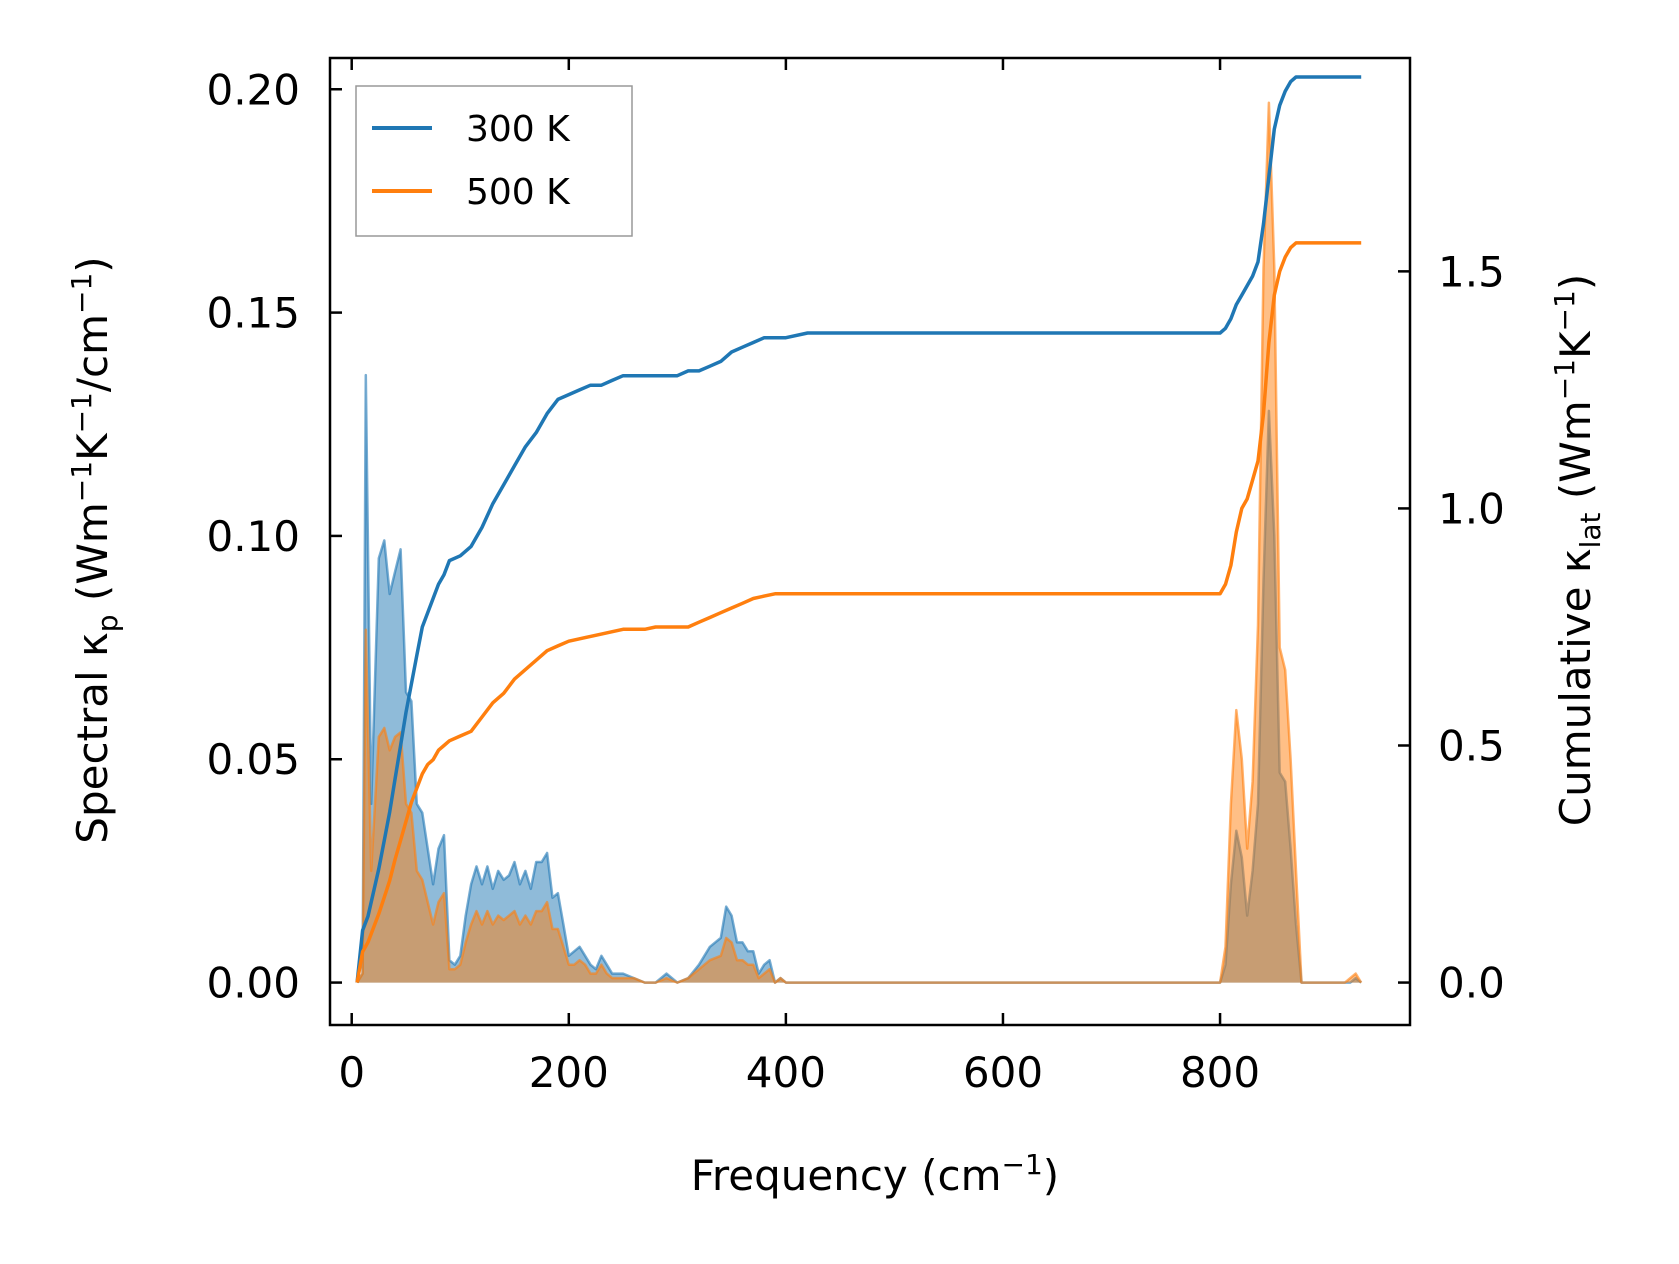 The image size is (1679, 1264). What do you see at coordinates (253, 536) in the screenshot?
I see `y-left-tick-label: 0.10` at bounding box center [253, 536].